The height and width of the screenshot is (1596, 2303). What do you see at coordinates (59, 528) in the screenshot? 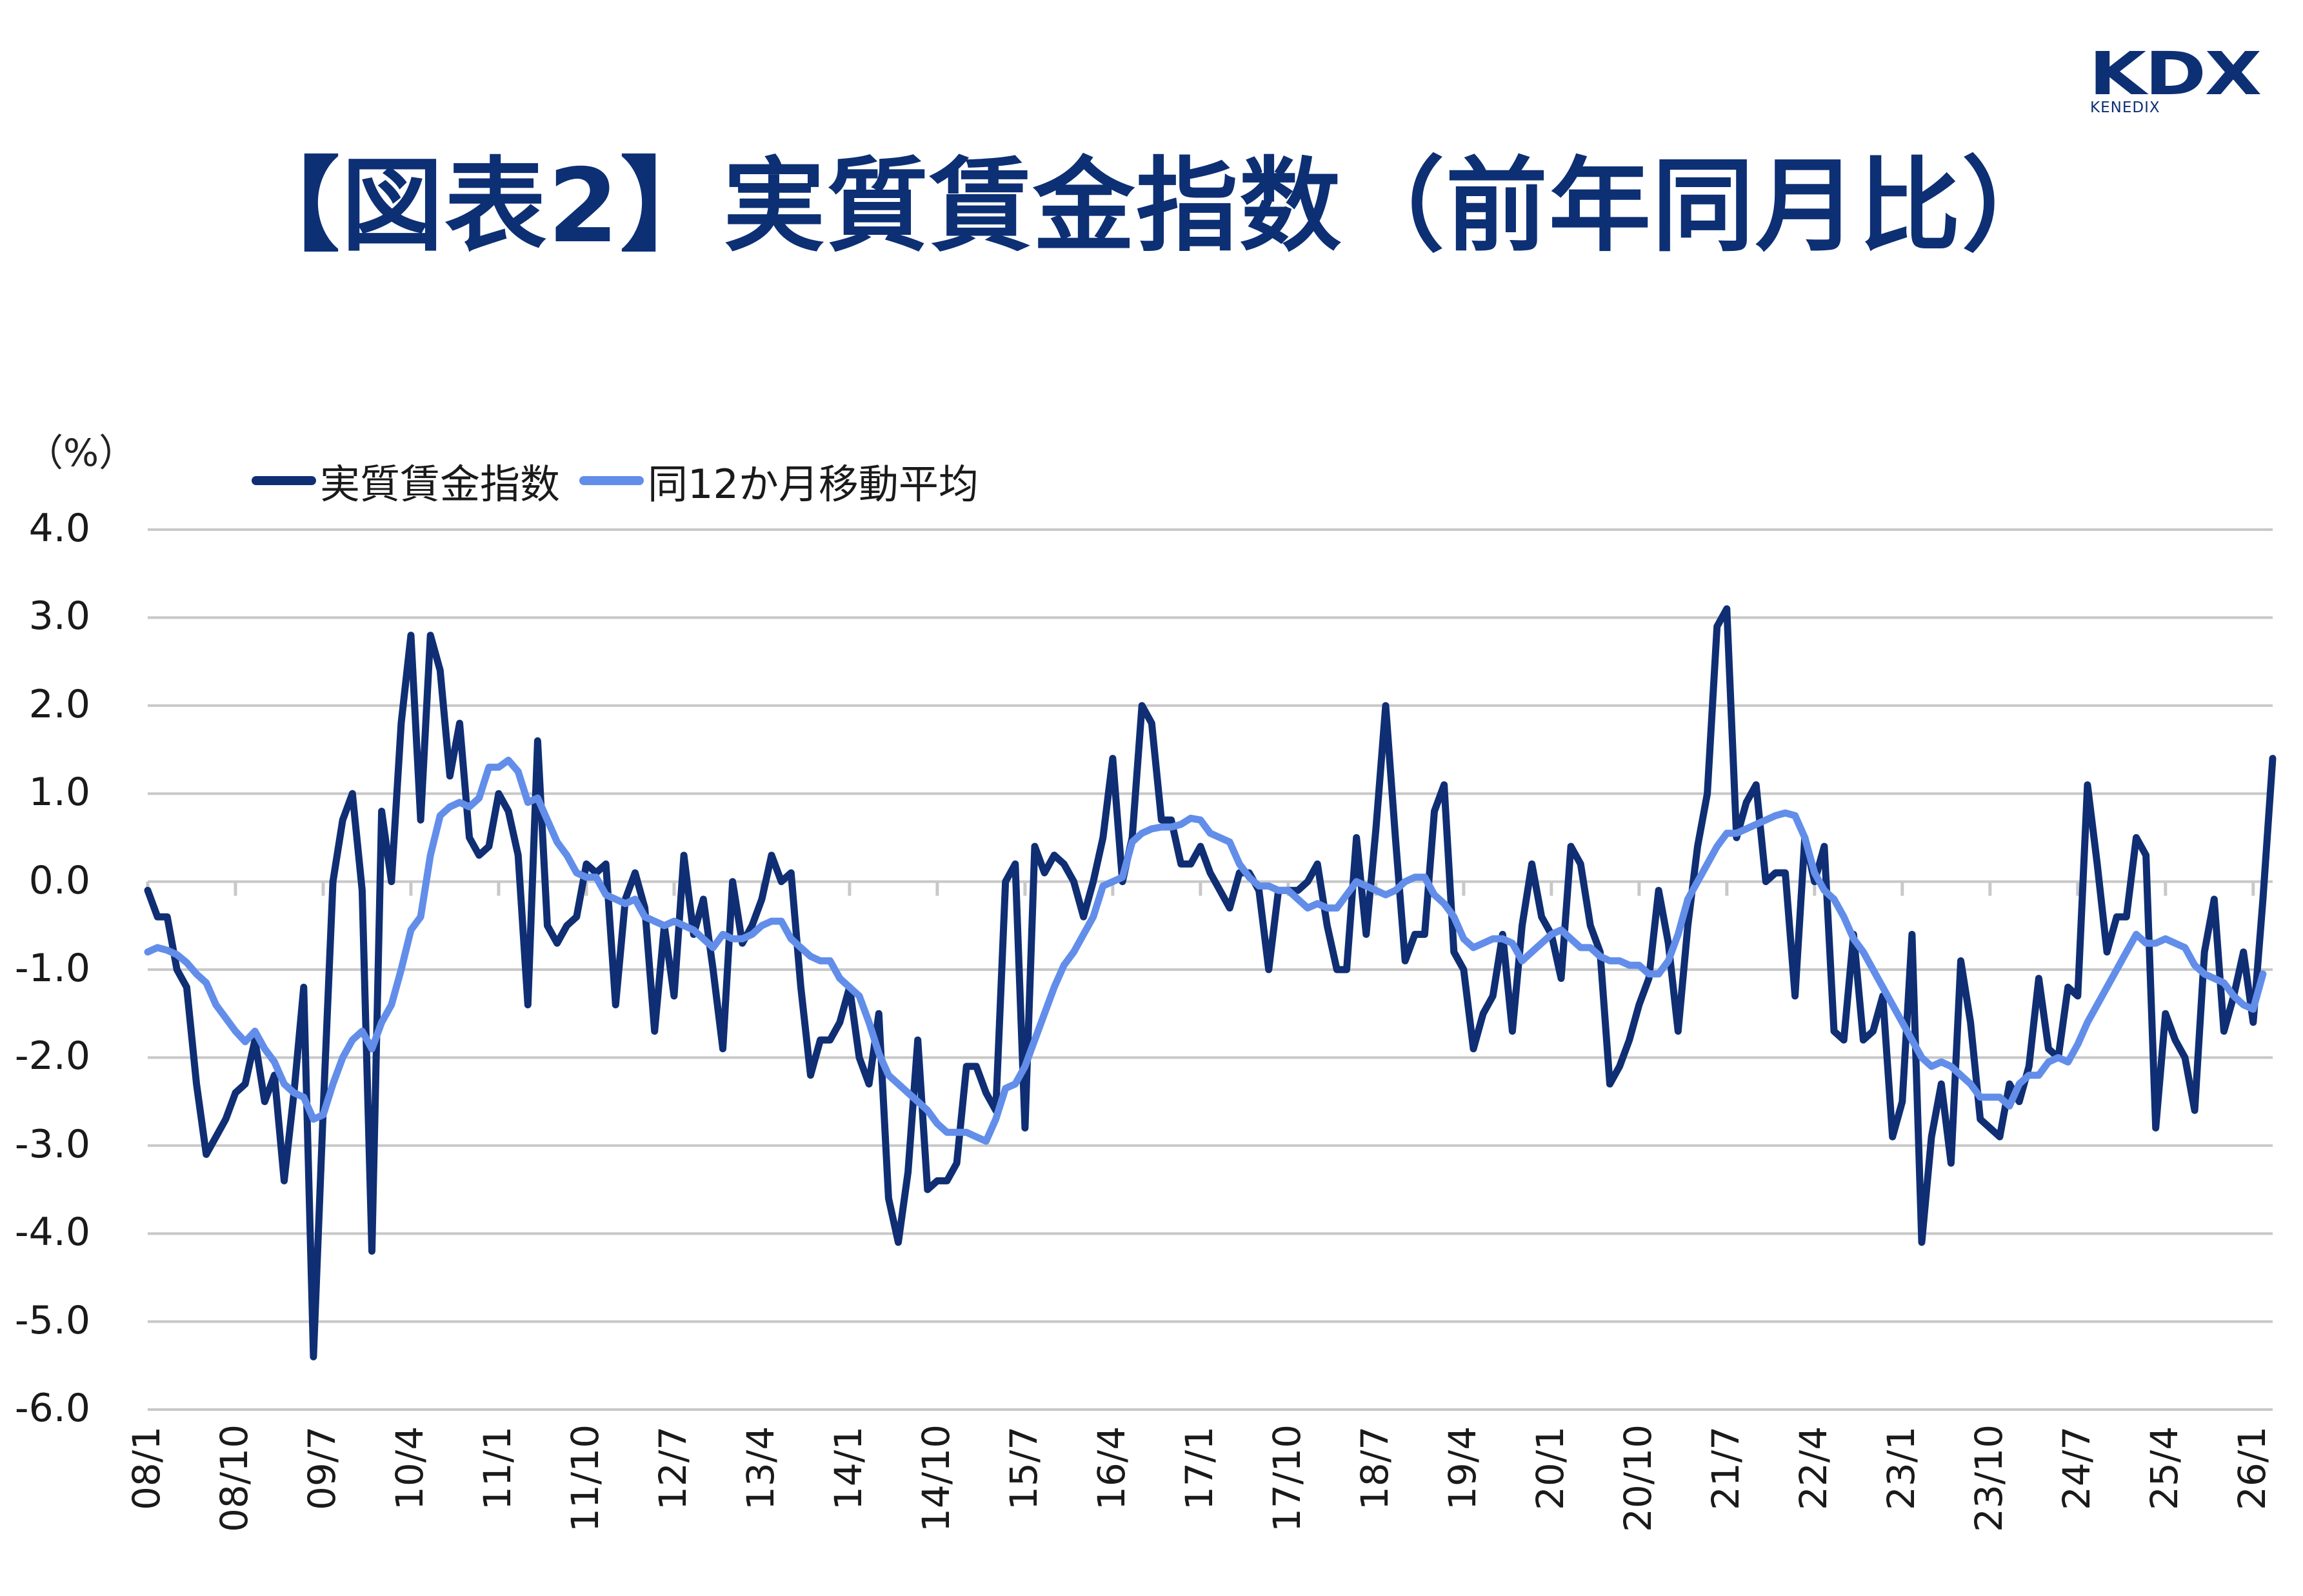
I see `y-tick-label: 4.0` at bounding box center [59, 528].